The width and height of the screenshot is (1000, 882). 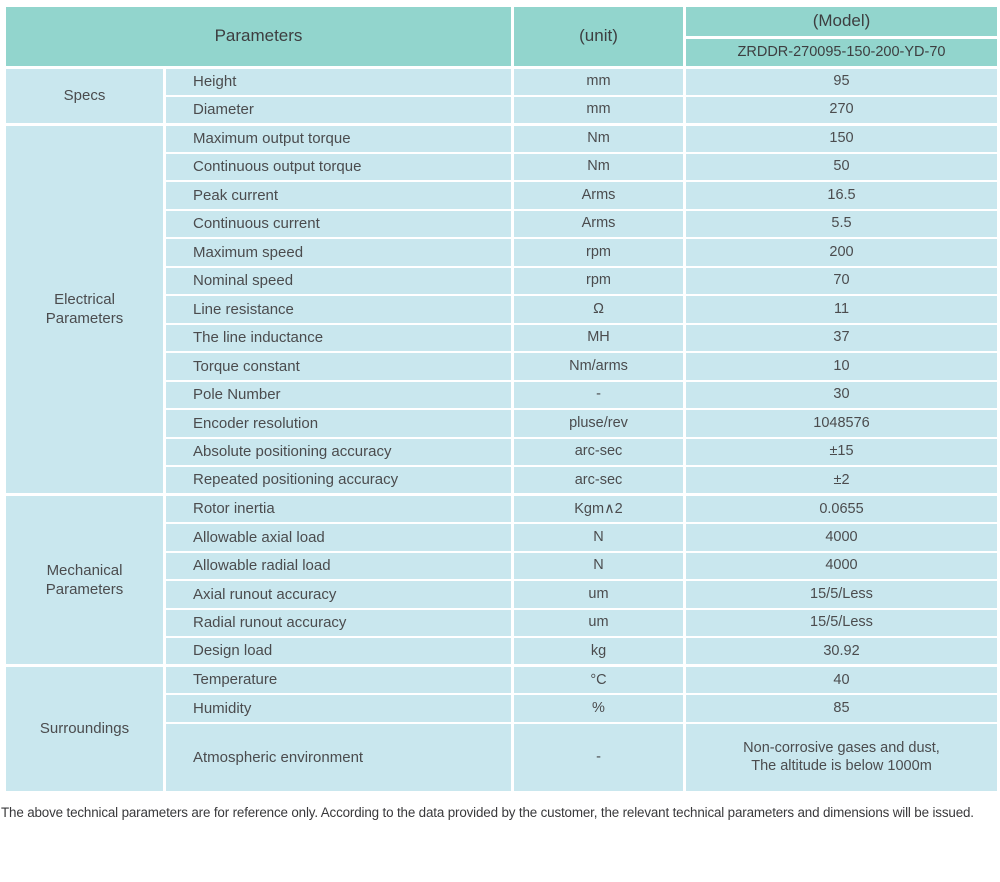 What do you see at coordinates (338, 565) in the screenshot?
I see `param-cell: Allowable radial load` at bounding box center [338, 565].